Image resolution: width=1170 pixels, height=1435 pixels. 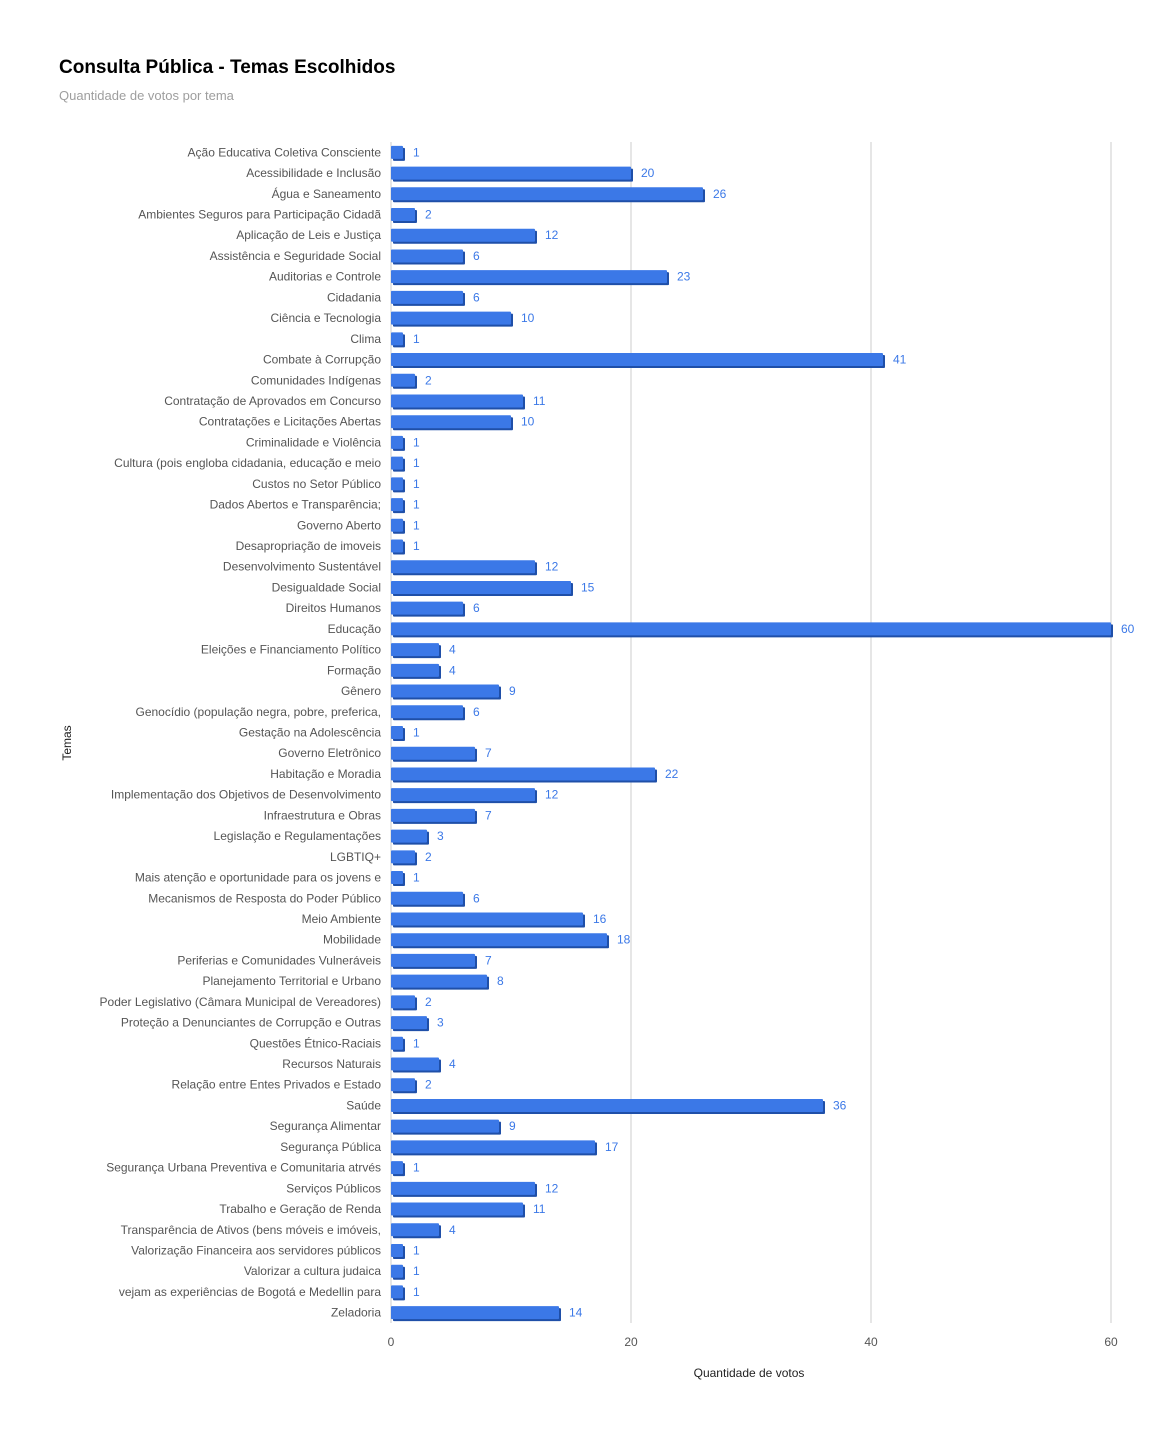 I want to click on category-label: Ação Educativa Coletiva Consciente, so click(x=285, y=152).